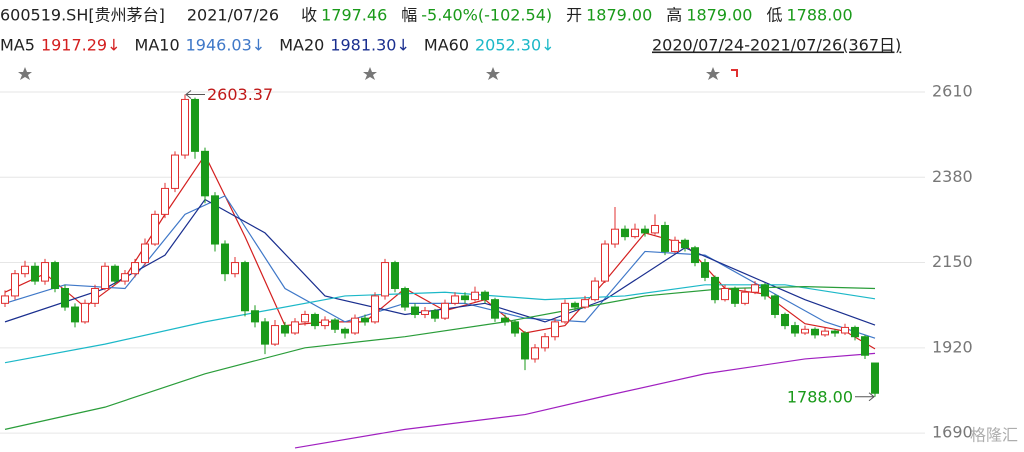  Describe the element at coordinates (81, 45) in the screenshot. I see `legend-value: 1917.29↓` at that location.